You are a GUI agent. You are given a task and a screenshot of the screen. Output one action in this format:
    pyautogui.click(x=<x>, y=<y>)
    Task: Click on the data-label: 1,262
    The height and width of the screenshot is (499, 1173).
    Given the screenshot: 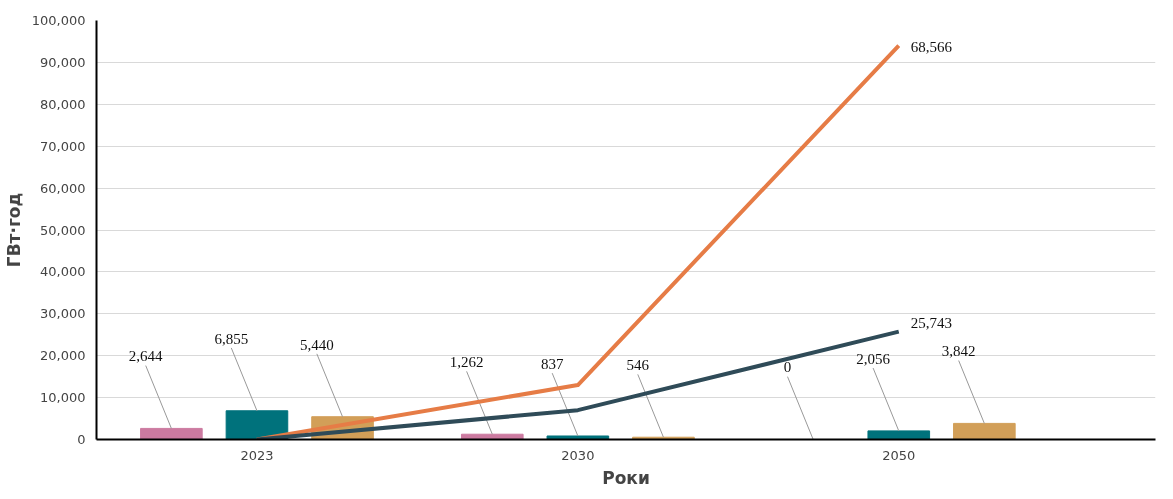 What is the action you would take?
    pyautogui.click(x=466, y=362)
    